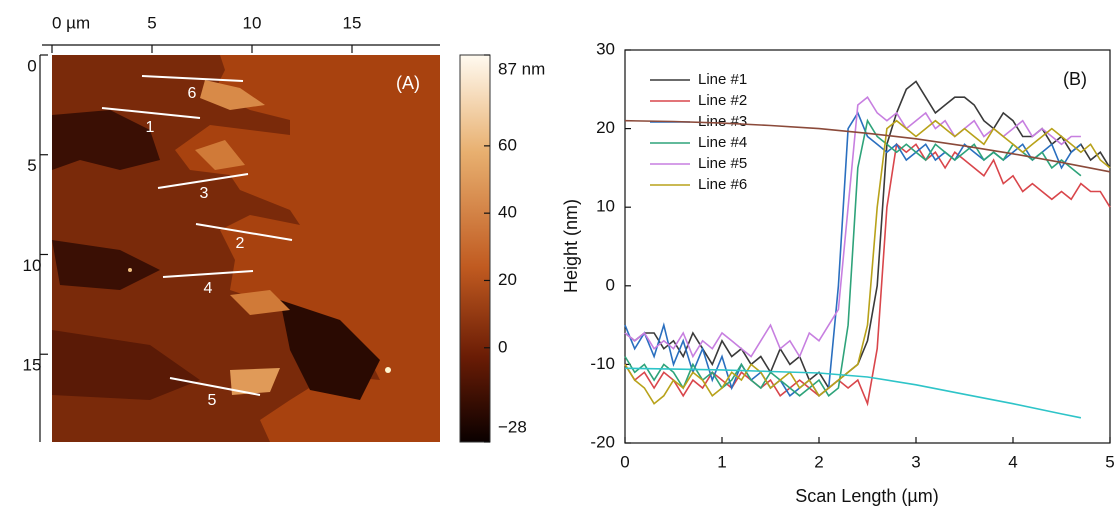  Describe the element at coordinates (150, 127) in the screenshot. I see `profile-label: 1` at that location.